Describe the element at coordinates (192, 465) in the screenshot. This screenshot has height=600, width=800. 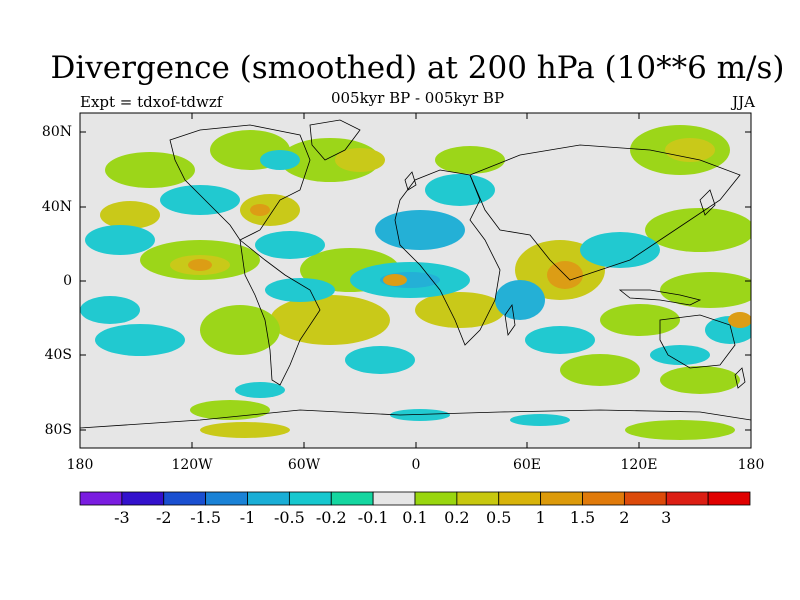
I see `x-tick-label: 120W` at that location.